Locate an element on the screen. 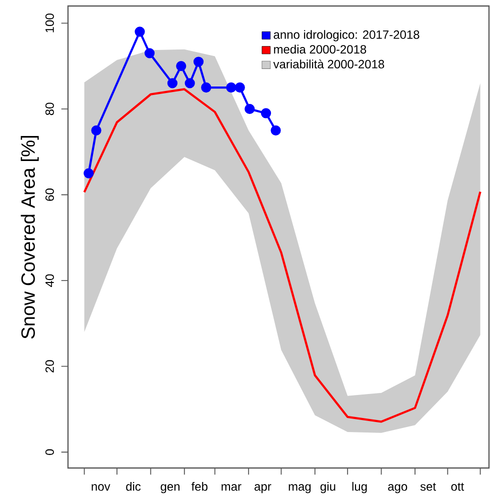 The image size is (491, 496). legend-label: anno idrologico: 2017-2018 is located at coordinates (347, 36).